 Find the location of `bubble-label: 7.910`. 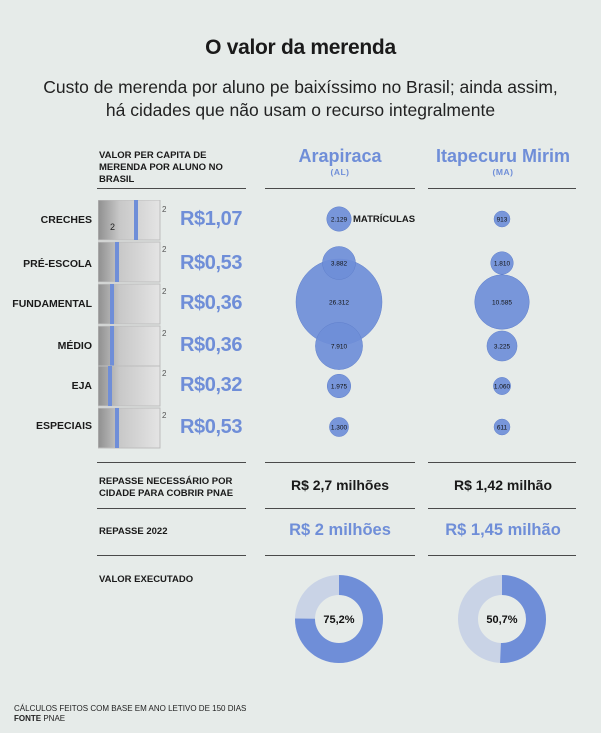

bubble-label: 7.910 is located at coordinates (339, 347).